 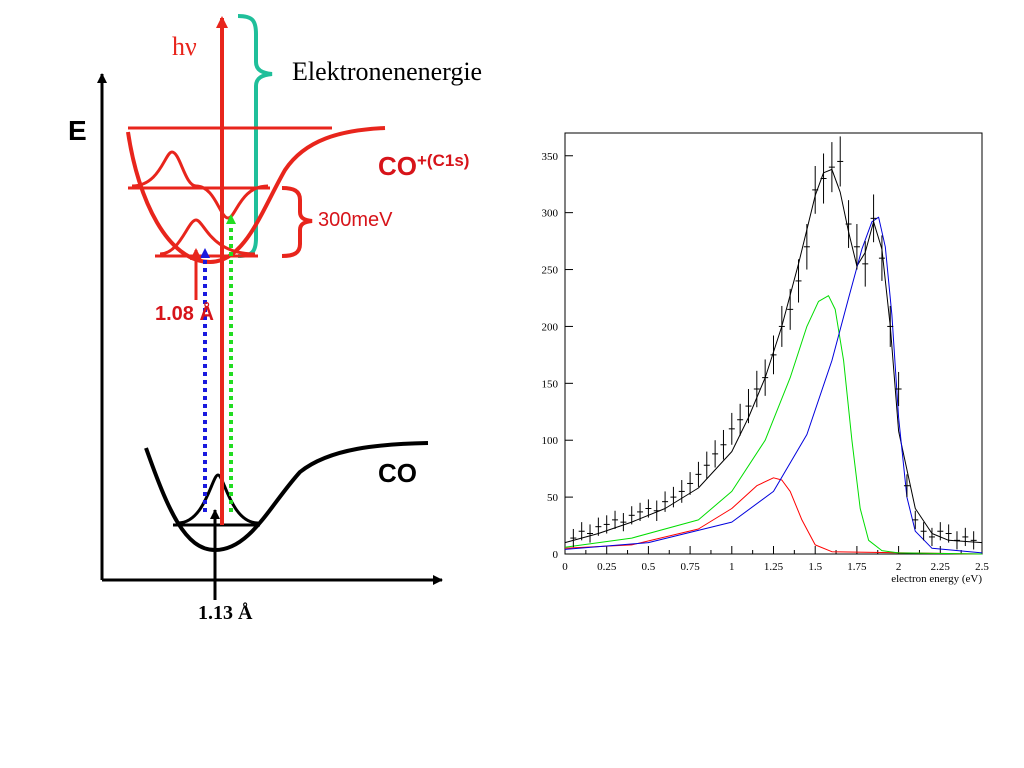 I want to click on ion-bond-length-label: 1.08 Å, so click(x=184, y=313).